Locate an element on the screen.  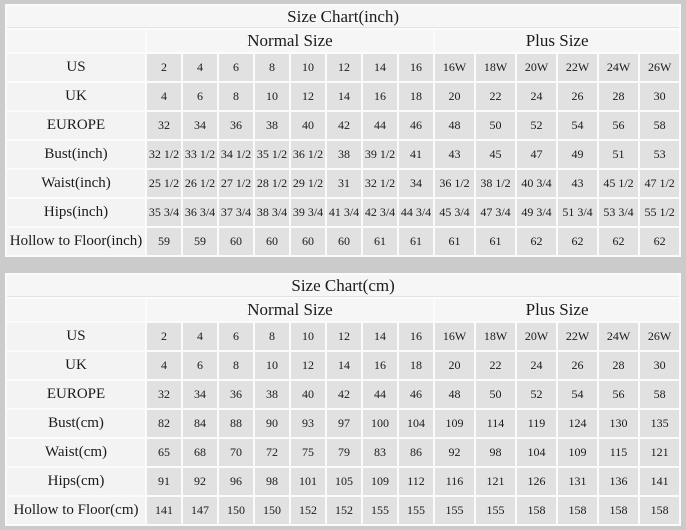
size-value-cell: 100 is located at coordinates (380, 423).